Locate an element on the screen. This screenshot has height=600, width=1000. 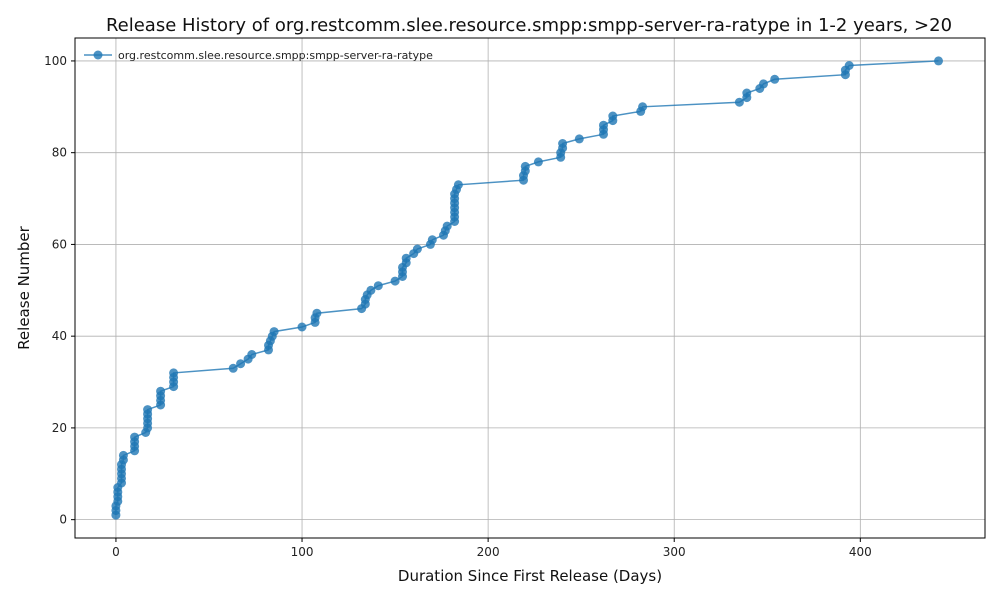
y-tick-label: 0 is located at coordinates (63, 520).